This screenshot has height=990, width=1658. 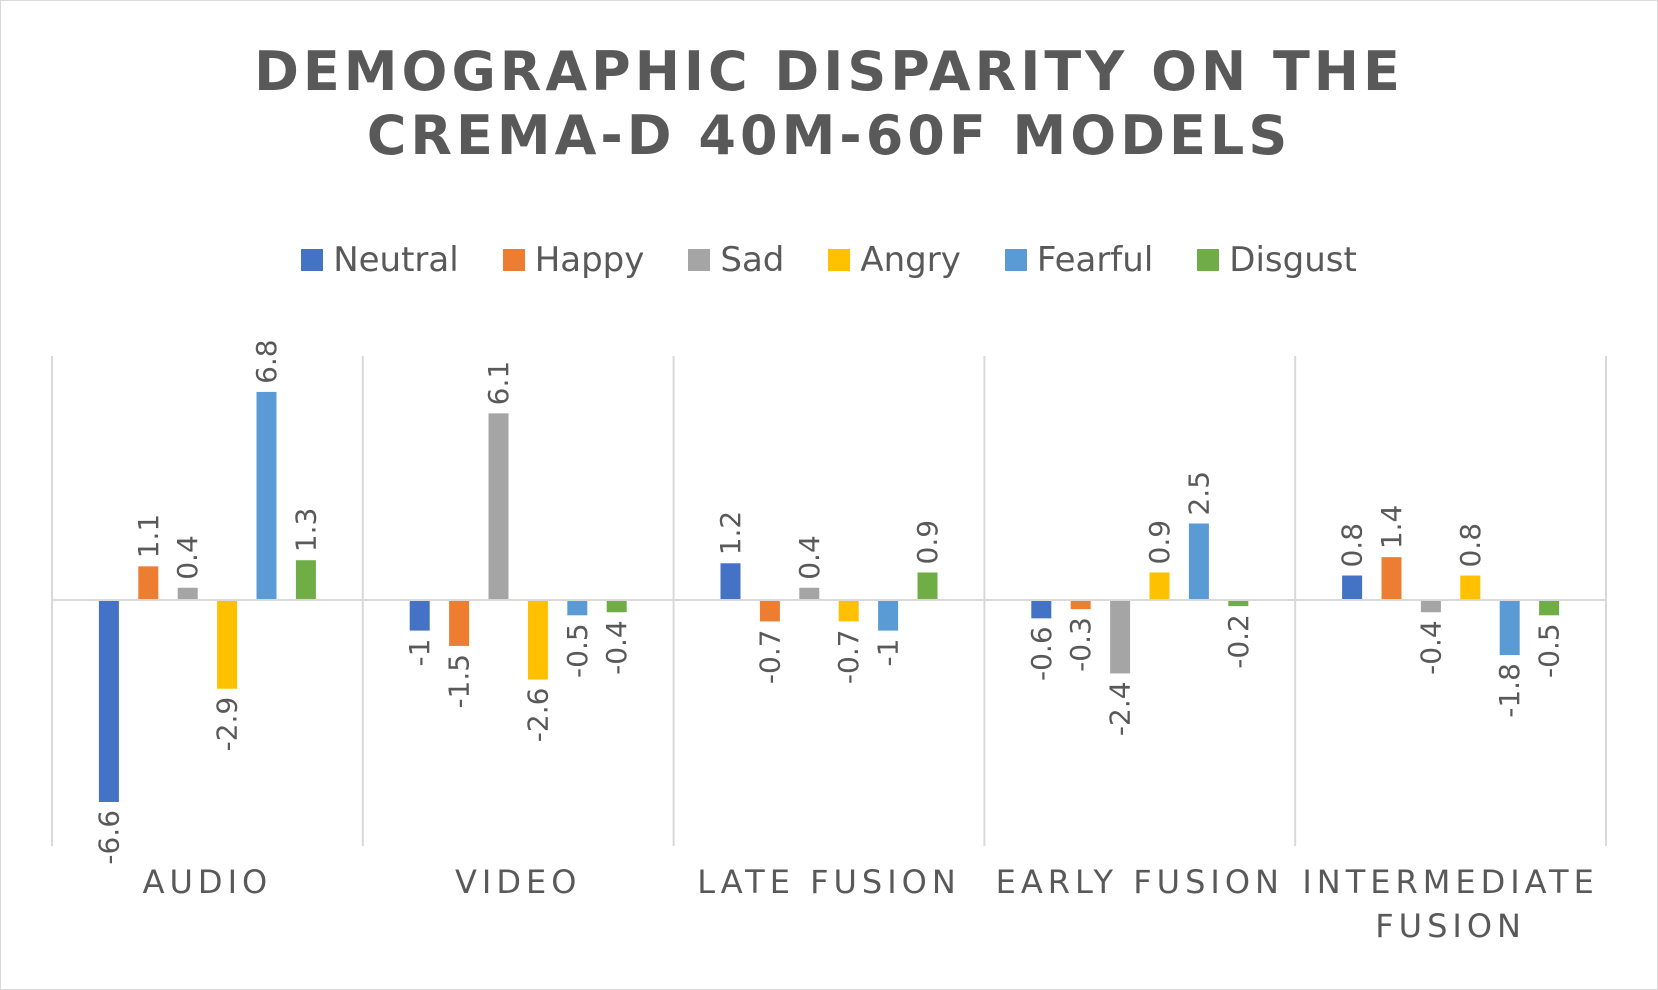 What do you see at coordinates (148, 536) in the screenshot?
I see `data-label-happy-audio: 1.1` at bounding box center [148, 536].